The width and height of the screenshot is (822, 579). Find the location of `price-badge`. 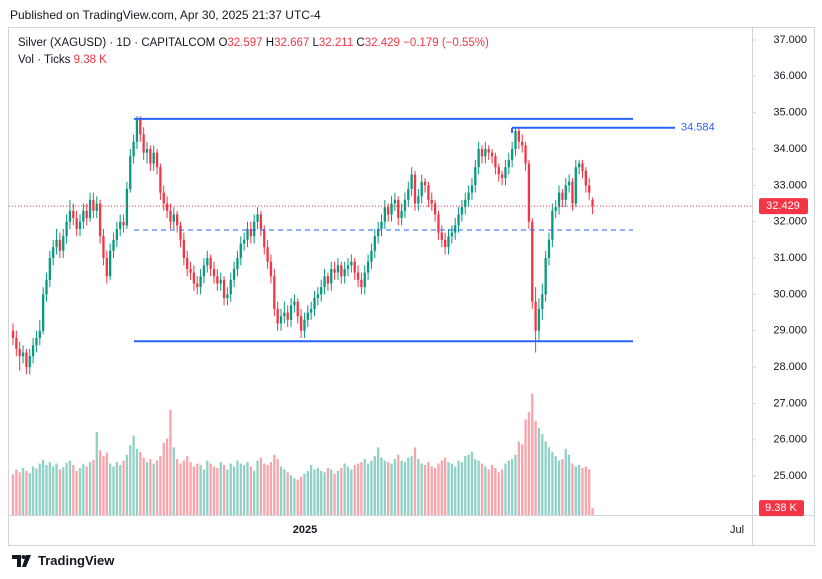

price-badge is located at coordinates (783, 206).